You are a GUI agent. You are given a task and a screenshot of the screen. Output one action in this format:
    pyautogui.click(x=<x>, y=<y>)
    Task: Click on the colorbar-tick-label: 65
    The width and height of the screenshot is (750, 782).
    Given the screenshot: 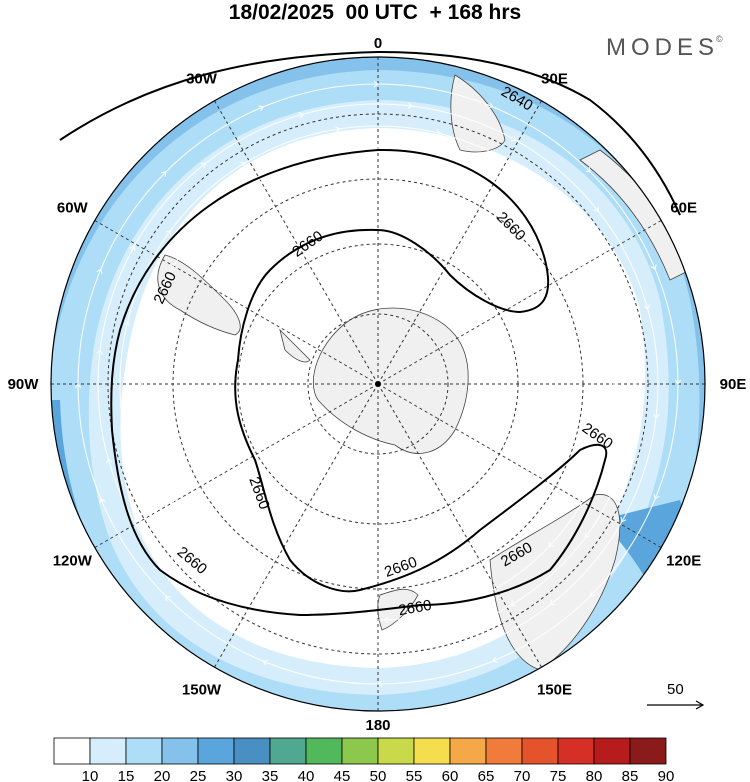 What is the action you would take?
    pyautogui.click(x=486, y=775)
    